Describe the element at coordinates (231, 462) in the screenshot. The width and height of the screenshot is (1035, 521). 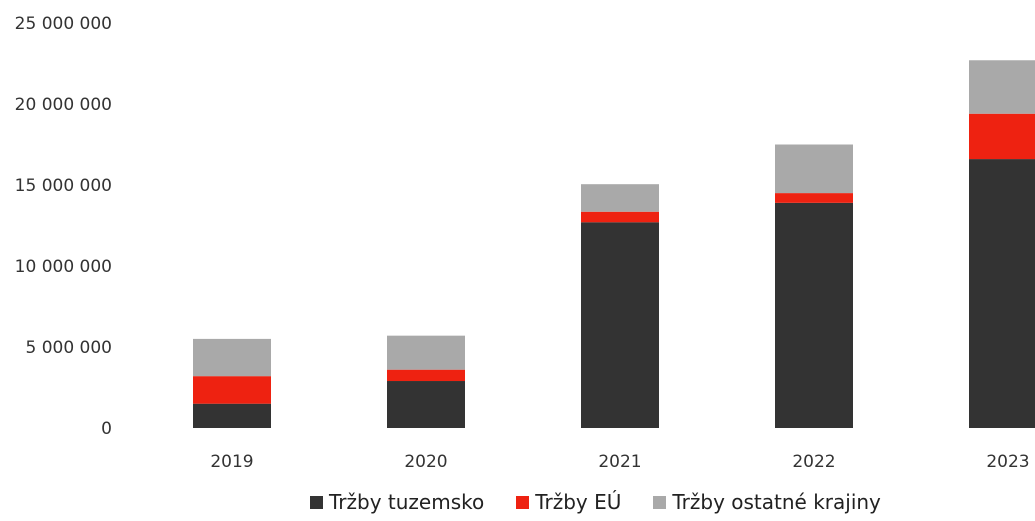
I see `x-tick-label: 2019` at that location.